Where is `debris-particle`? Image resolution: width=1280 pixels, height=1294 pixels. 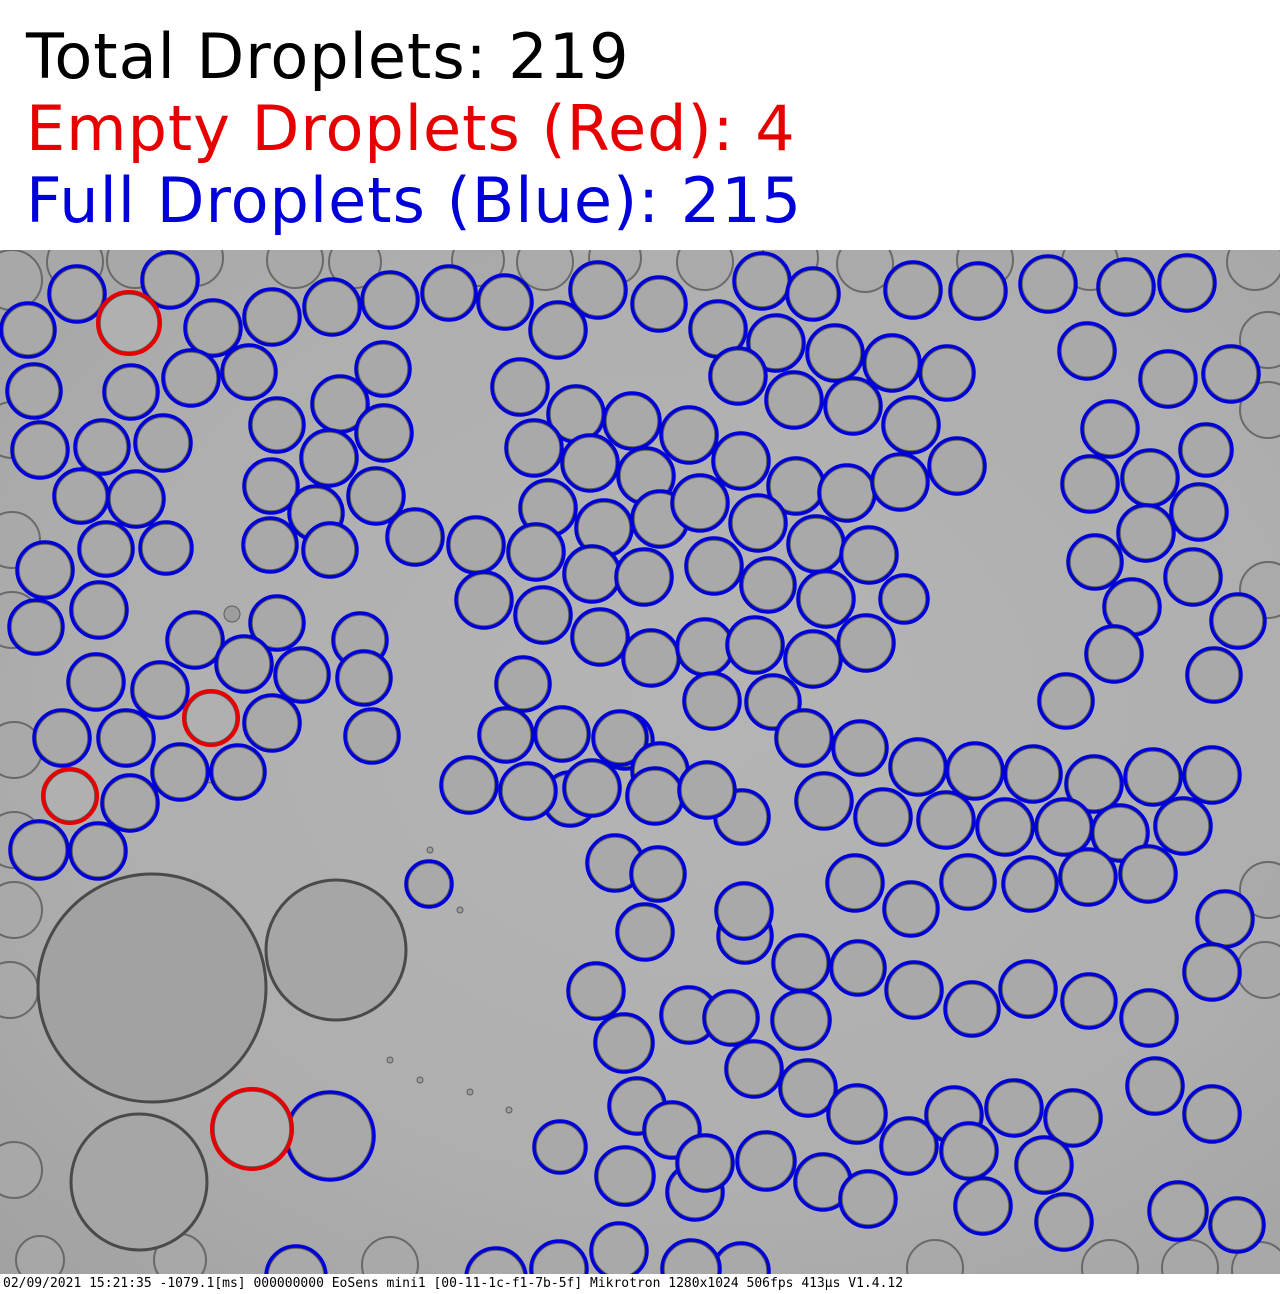 debris-particle is located at coordinates (470, 1092).